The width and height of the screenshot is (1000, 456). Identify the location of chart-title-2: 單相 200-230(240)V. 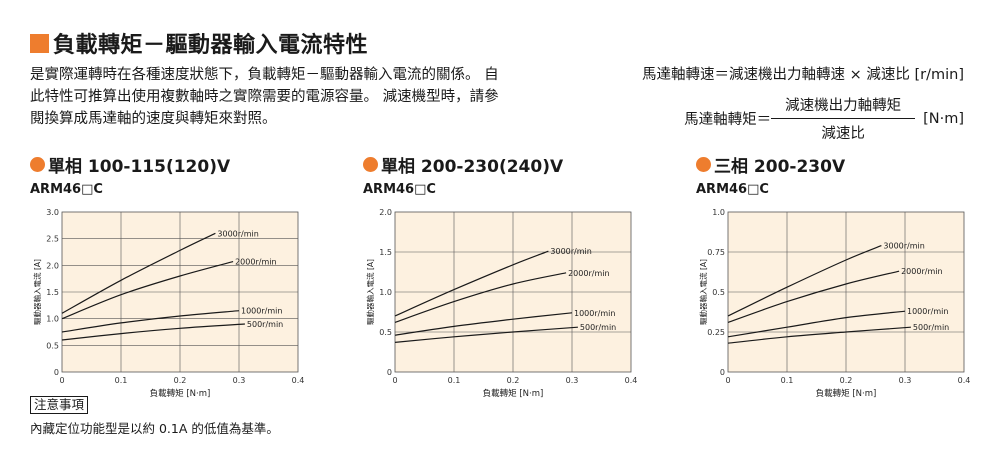
(463, 164).